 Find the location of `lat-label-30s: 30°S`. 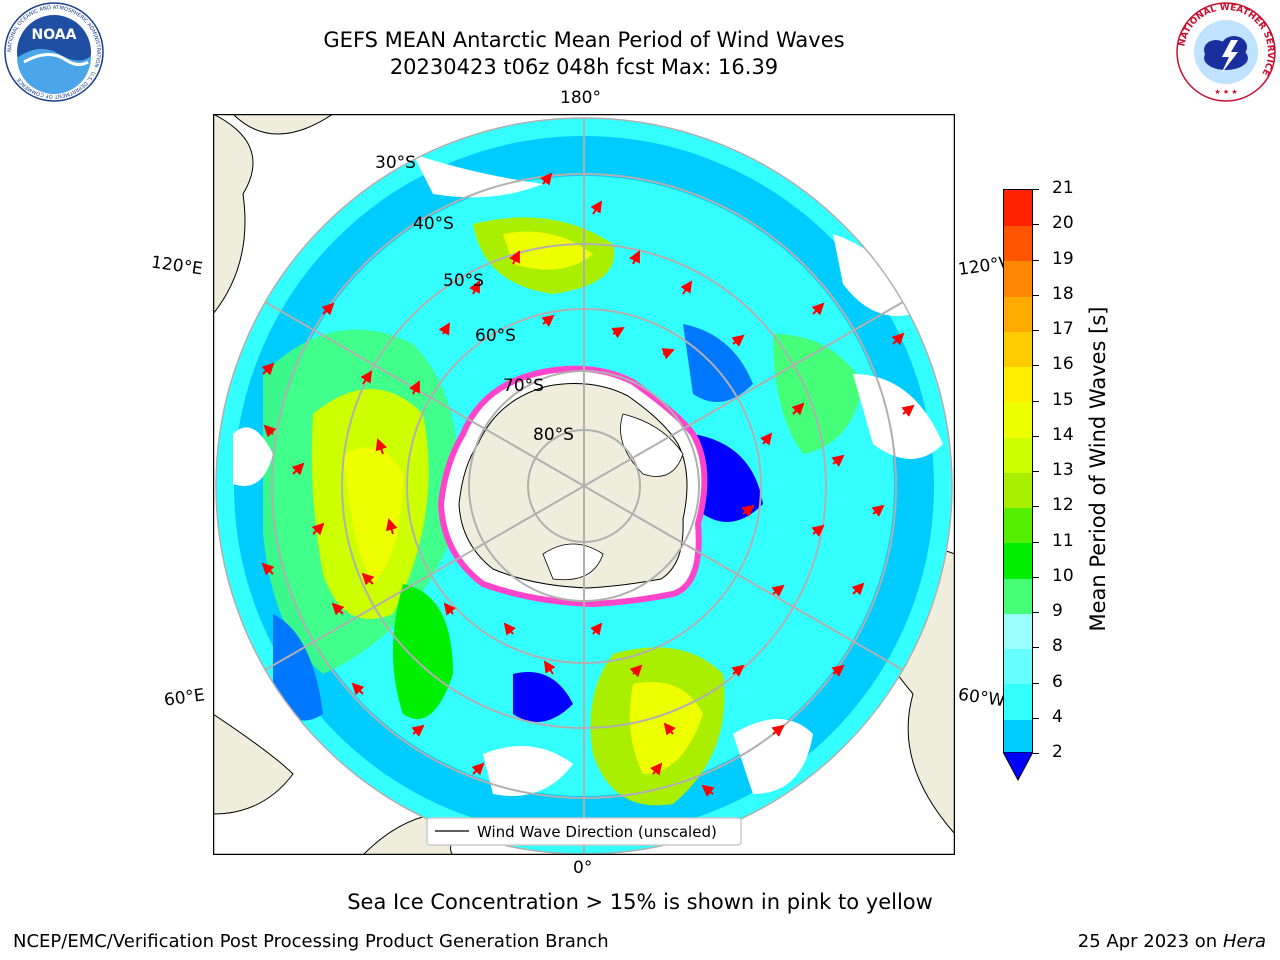

lat-label-30s: 30°S is located at coordinates (395, 163).